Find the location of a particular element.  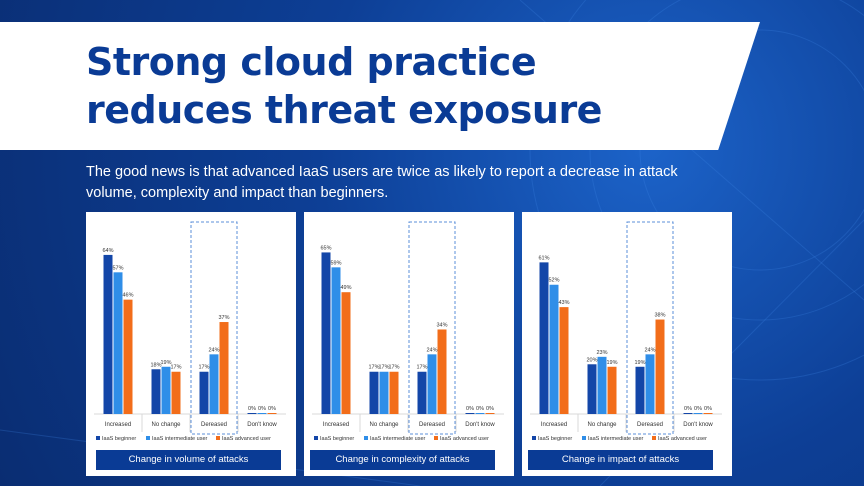

data-label: 64% is located at coordinates (107, 251).